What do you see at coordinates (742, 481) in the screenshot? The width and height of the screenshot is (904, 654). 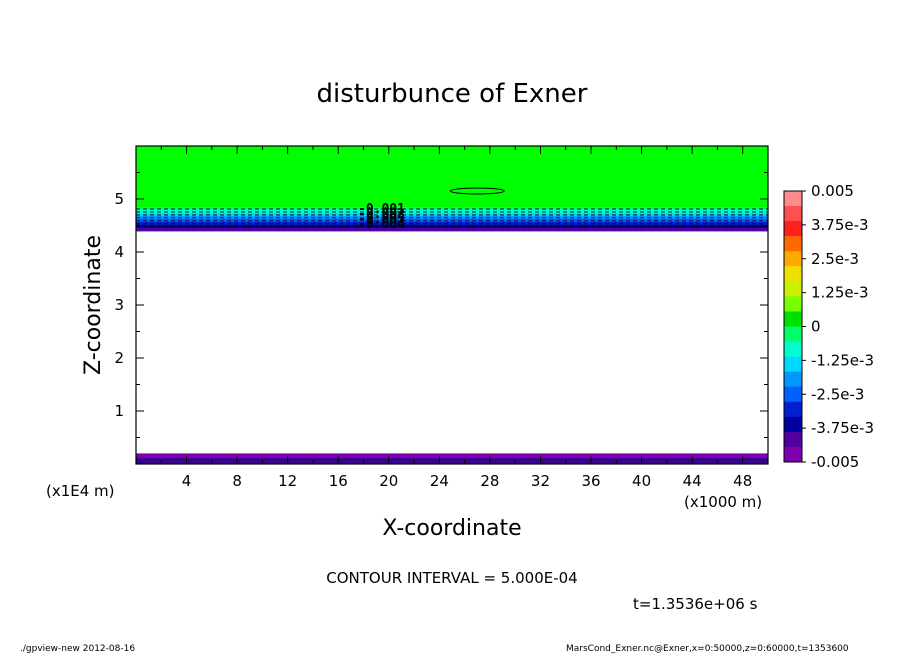 I see `x-tick-label: 48` at bounding box center [742, 481].